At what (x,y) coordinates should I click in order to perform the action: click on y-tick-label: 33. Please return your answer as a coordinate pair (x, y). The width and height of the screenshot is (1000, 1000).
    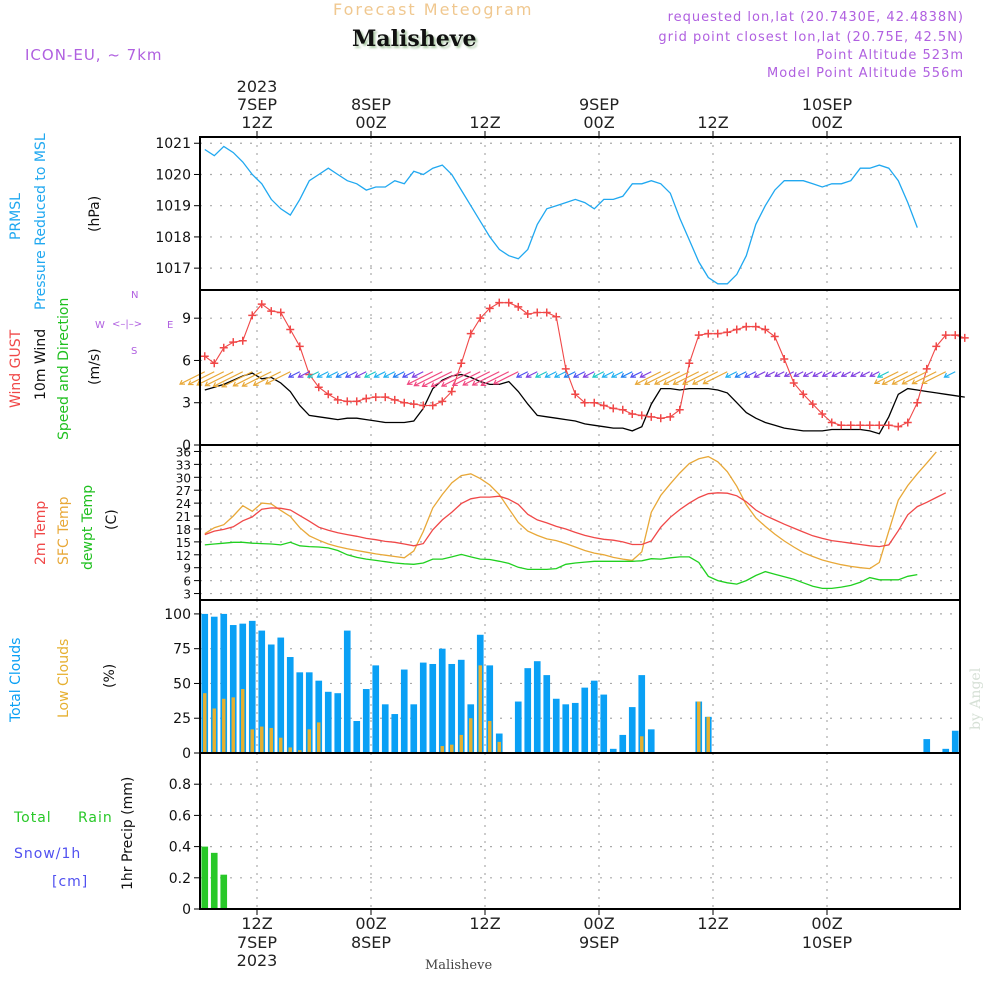
    Looking at the image, I should click on (183, 465).